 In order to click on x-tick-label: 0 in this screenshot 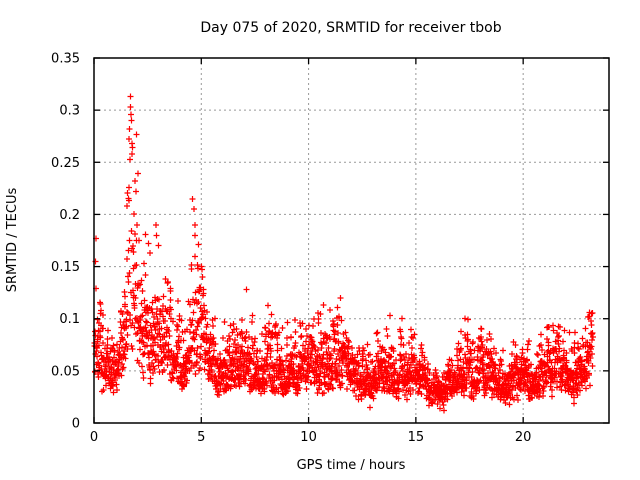, I will do `click(94, 437)`.